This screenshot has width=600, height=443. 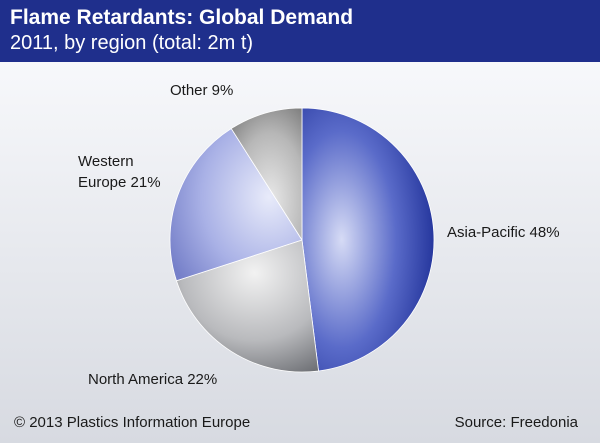 I want to click on copyright-text: © 2013 Plastics Information Europe, so click(x=132, y=422).